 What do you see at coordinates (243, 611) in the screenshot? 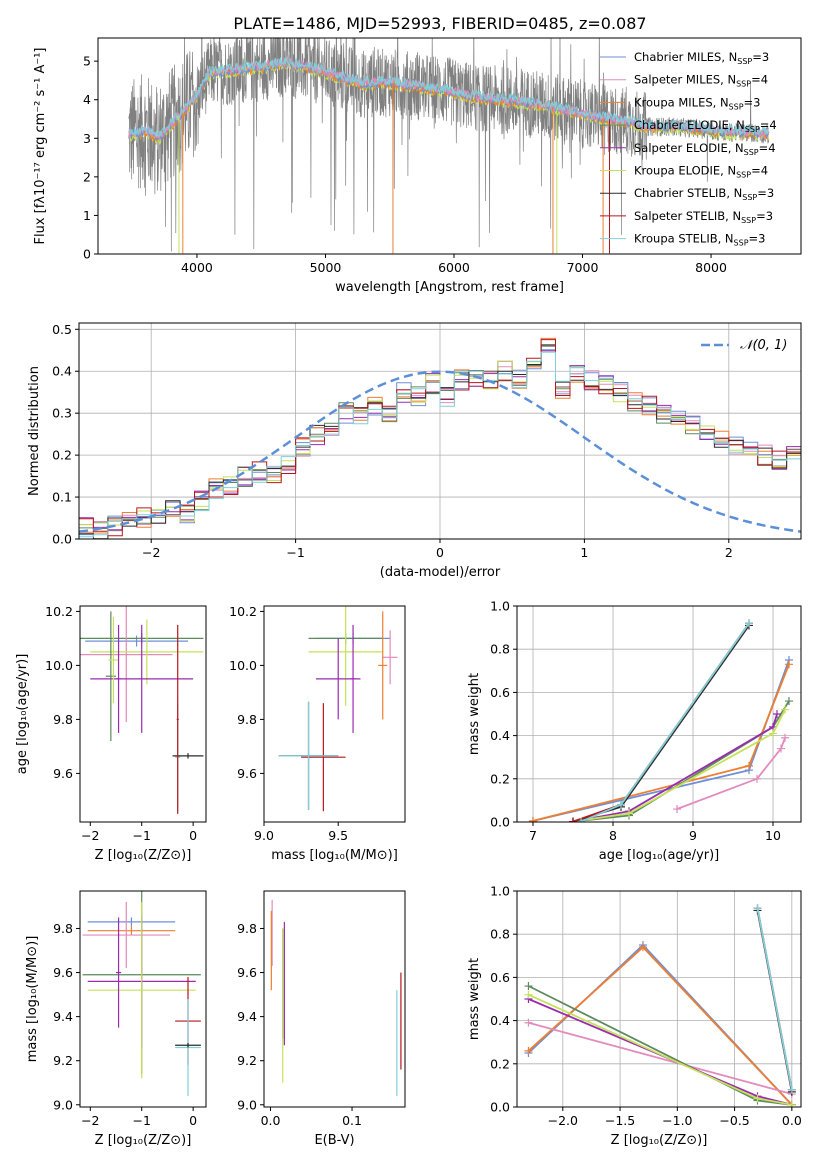
I see `y-tick-label: 10.2` at bounding box center [243, 611].